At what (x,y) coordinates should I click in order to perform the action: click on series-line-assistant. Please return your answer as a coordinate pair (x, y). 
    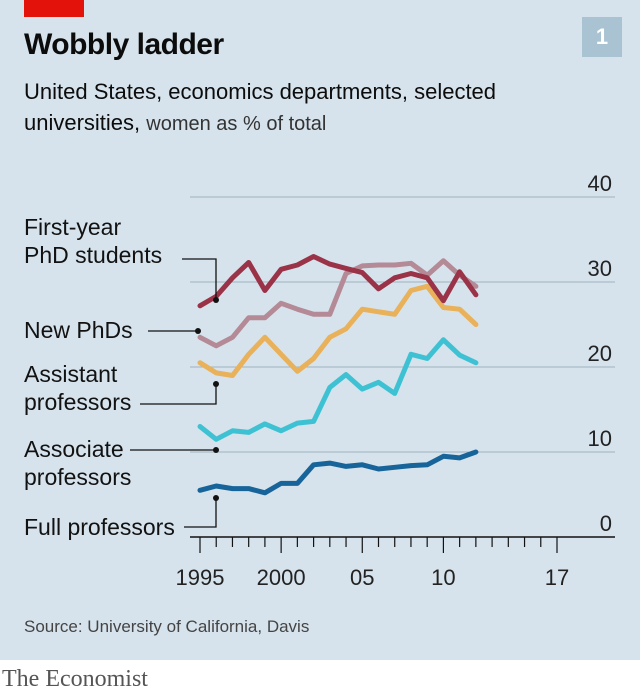
    Looking at the image, I should click on (338, 330).